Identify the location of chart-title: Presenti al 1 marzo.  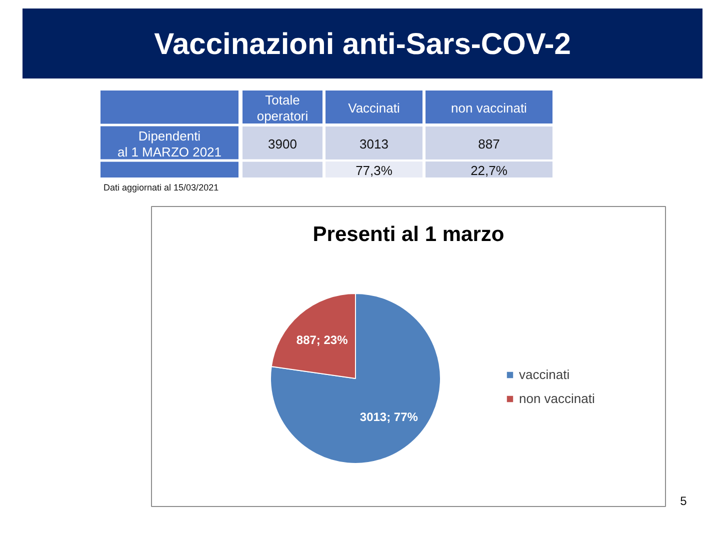
(408, 234).